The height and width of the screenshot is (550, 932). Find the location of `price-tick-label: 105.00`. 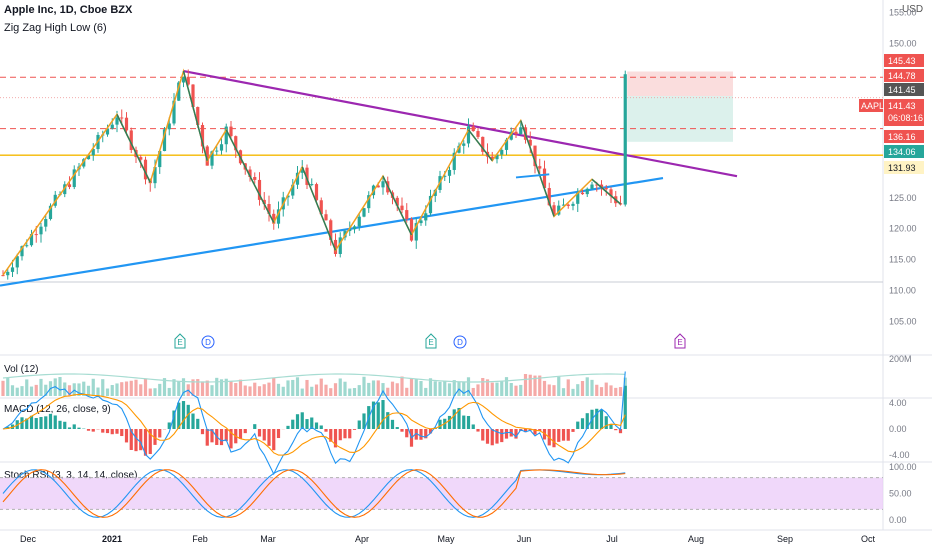

price-tick-label: 105.00 is located at coordinates (903, 321).